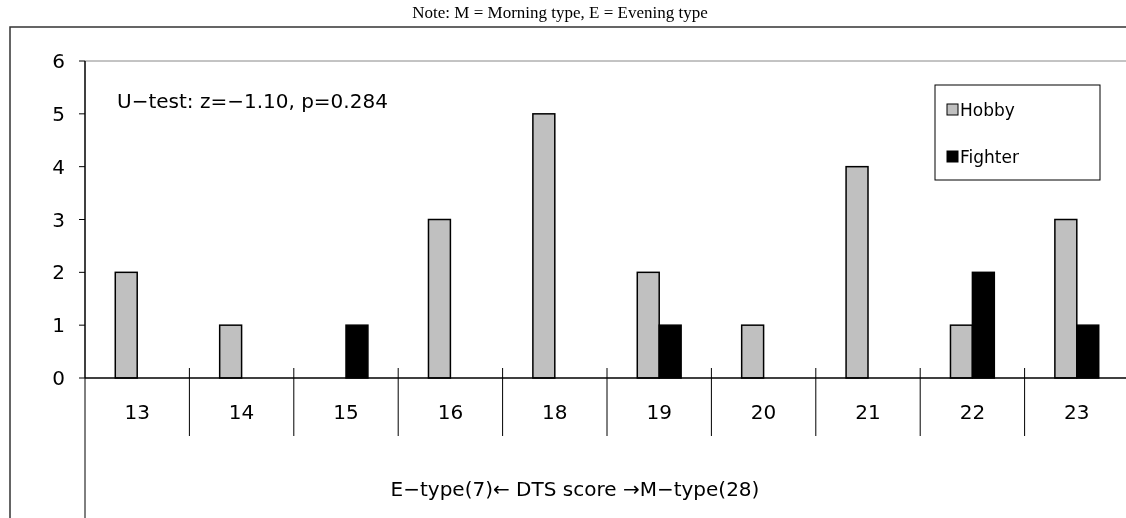 The height and width of the screenshot is (518, 1126). What do you see at coordinates (252, 101) in the screenshot?
I see `annotation: U−test: z=−1.10, p=0.284` at bounding box center [252, 101].